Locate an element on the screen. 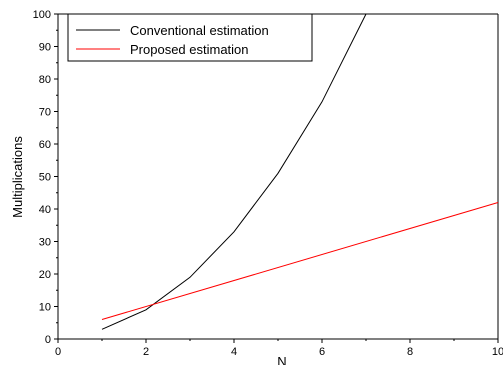 This screenshot has width=503, height=365. y-tick-label: 80 is located at coordinates (45, 80).